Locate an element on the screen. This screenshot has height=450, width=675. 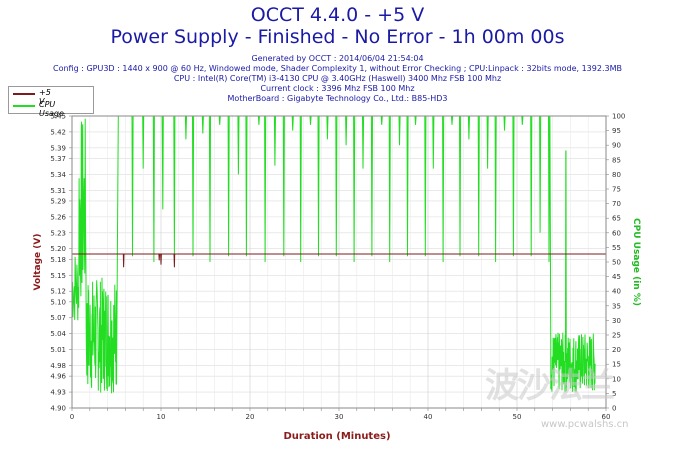
y-axis-label: Voltage (V) is located at coordinates (38, 262).